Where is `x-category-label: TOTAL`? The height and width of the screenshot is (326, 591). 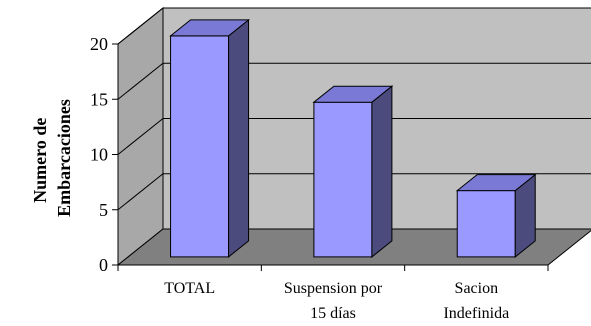 x-category-label: TOTAL is located at coordinates (189, 288).